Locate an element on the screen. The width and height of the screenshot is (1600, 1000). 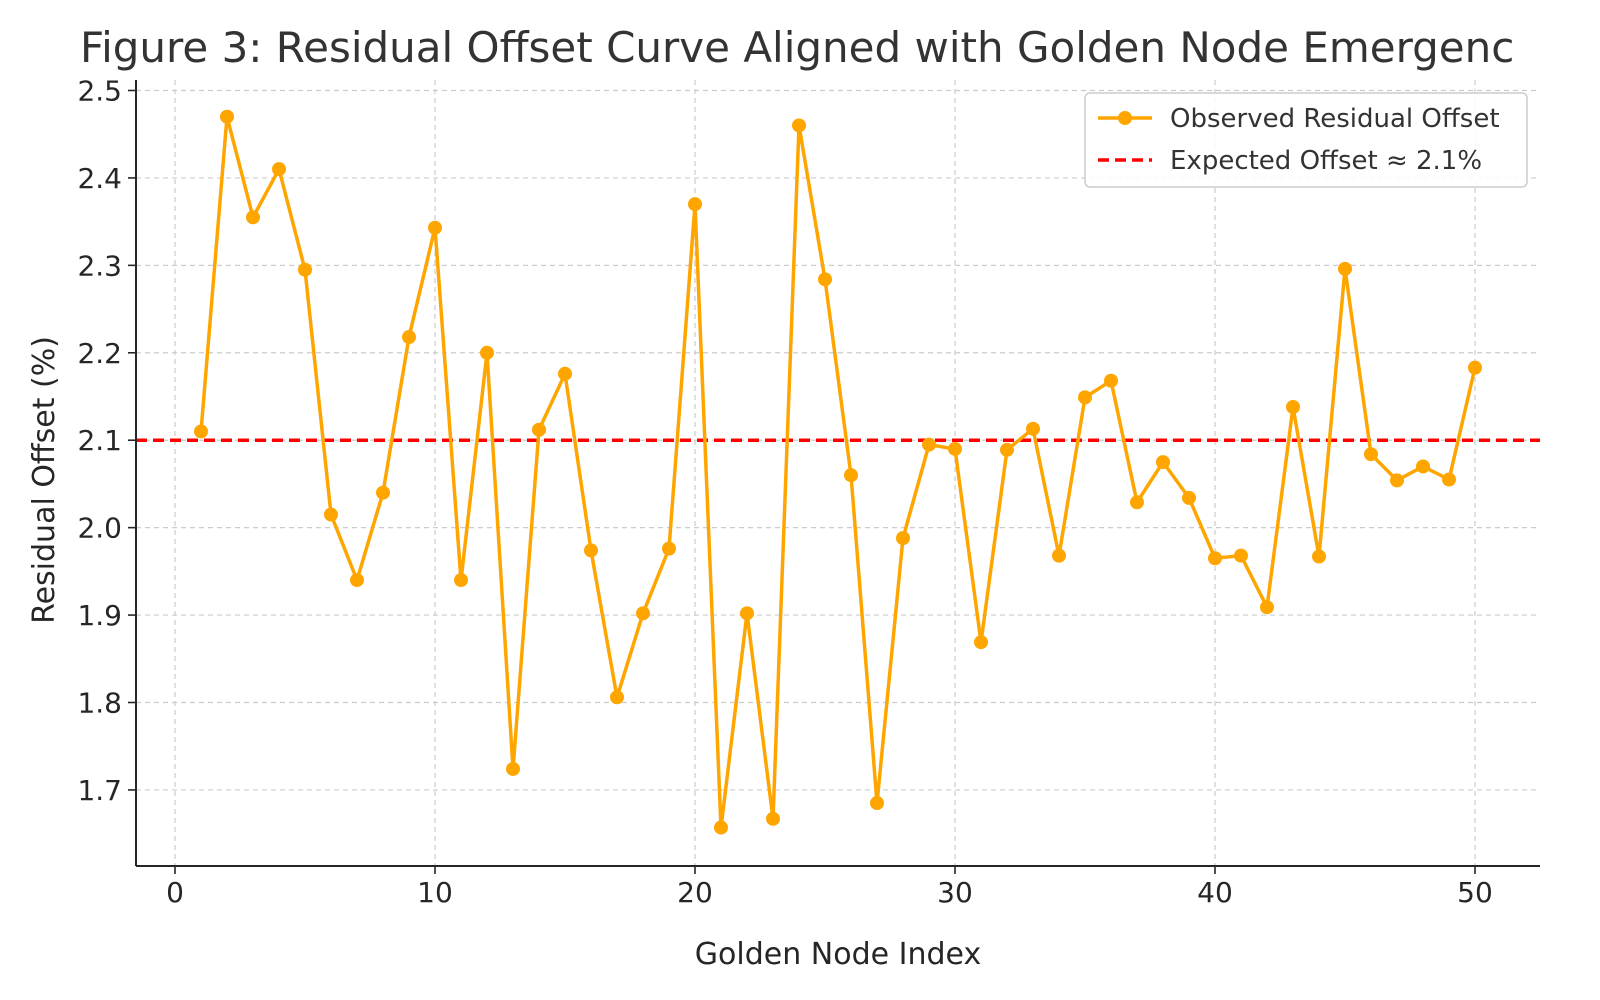
x-tick-label: 20 is located at coordinates (695, 892).